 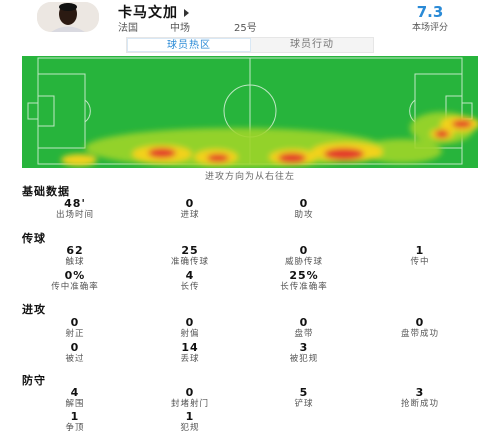 What do you see at coordinates (46, 191) in the screenshot?
I see `section-title-basic: 基础数据` at bounding box center [46, 191].